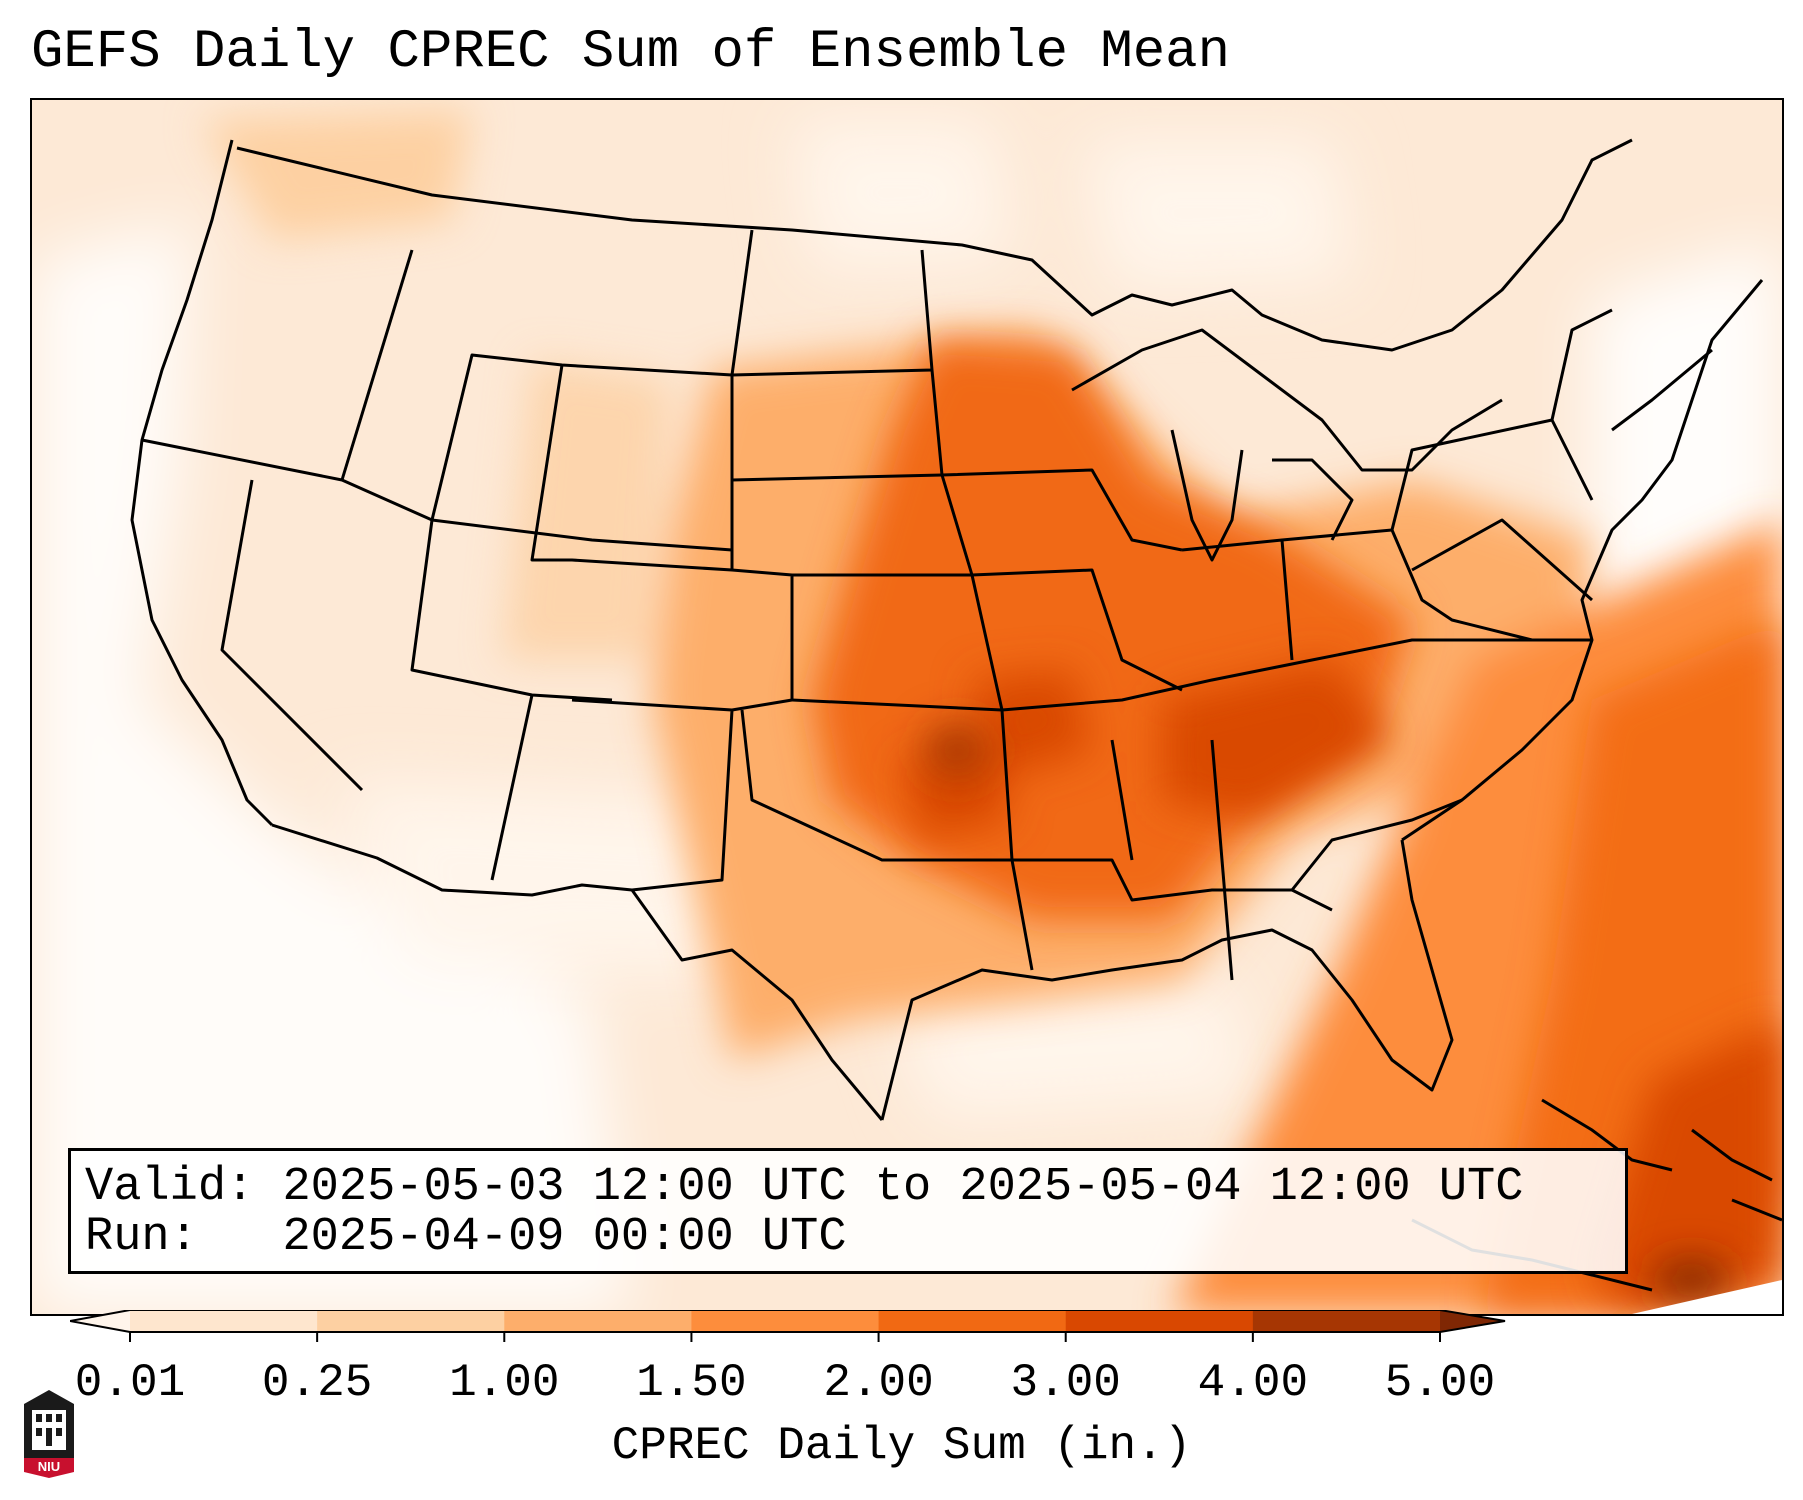  Describe the element at coordinates (504, 1383) in the screenshot. I see `colorbar-tick-label: 1.00` at that location.